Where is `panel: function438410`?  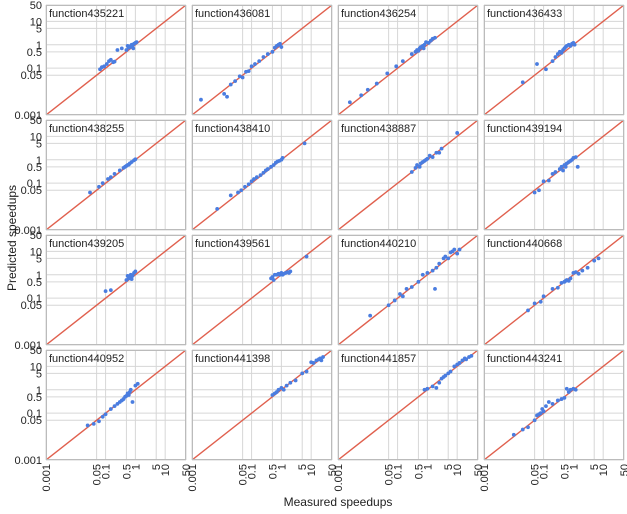
panel: function438410 is located at coordinates (262, 175).